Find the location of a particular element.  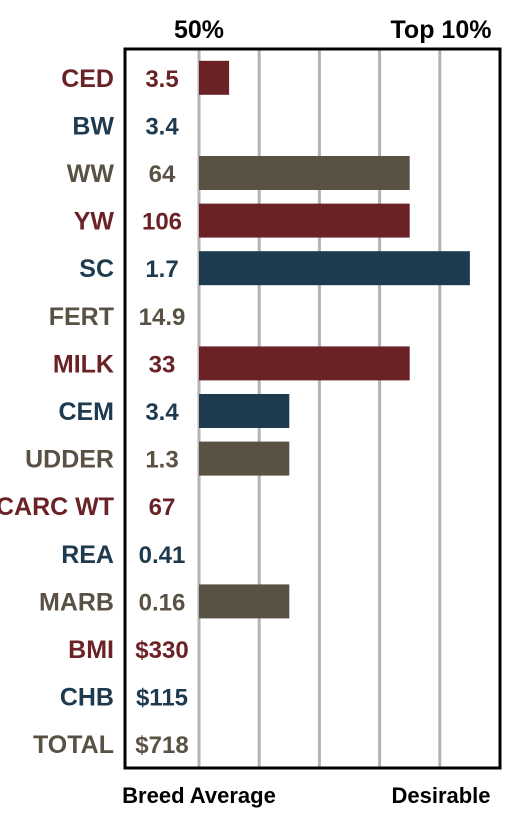

bar-ced is located at coordinates (214, 77).